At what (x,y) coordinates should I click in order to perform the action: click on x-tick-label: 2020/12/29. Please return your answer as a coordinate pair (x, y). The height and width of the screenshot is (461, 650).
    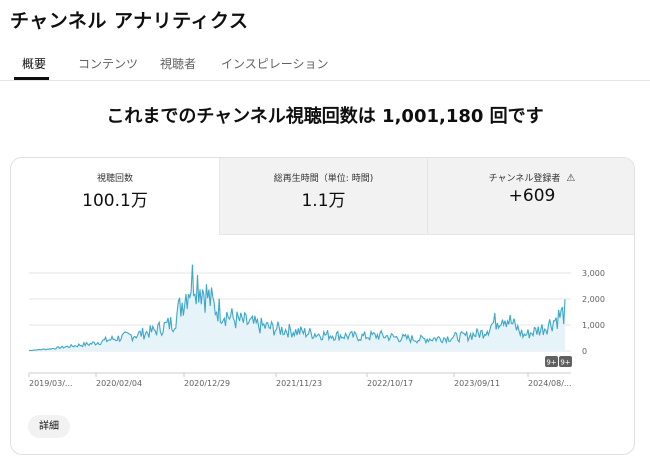
    Looking at the image, I should click on (207, 383).